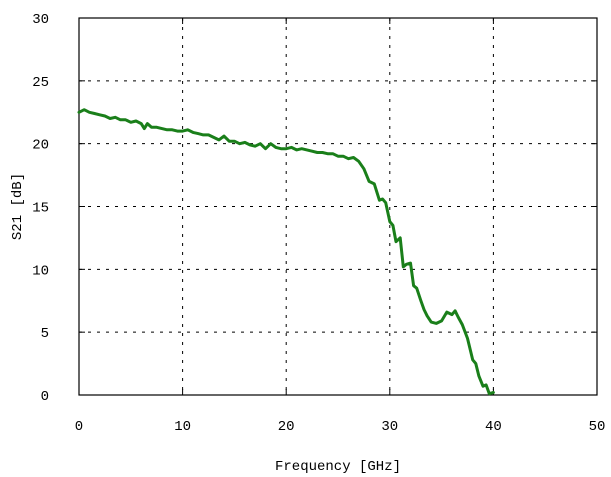  What do you see at coordinates (338, 467) in the screenshot?
I see `x-axis-label: Frequency [GHz]` at bounding box center [338, 467].